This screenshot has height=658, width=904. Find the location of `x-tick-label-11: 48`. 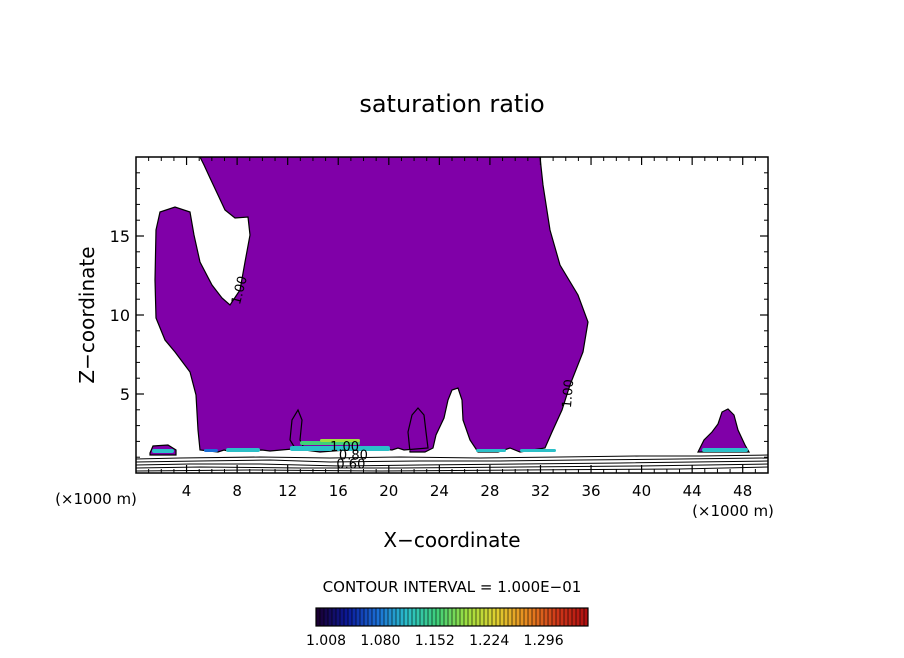

x-tick-label-11: 48 is located at coordinates (742, 491).